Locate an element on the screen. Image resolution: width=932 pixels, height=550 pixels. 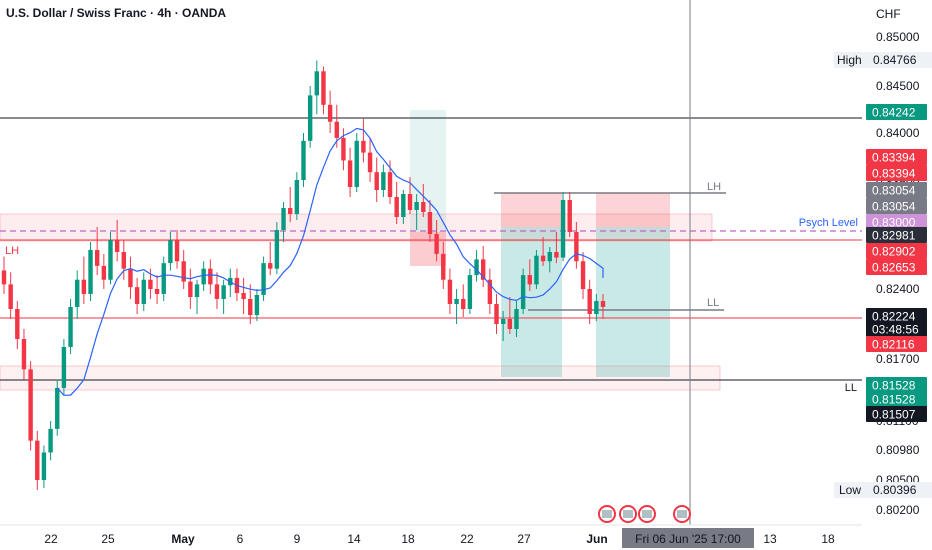
x-tick-label: 14 is located at coordinates (354, 539).